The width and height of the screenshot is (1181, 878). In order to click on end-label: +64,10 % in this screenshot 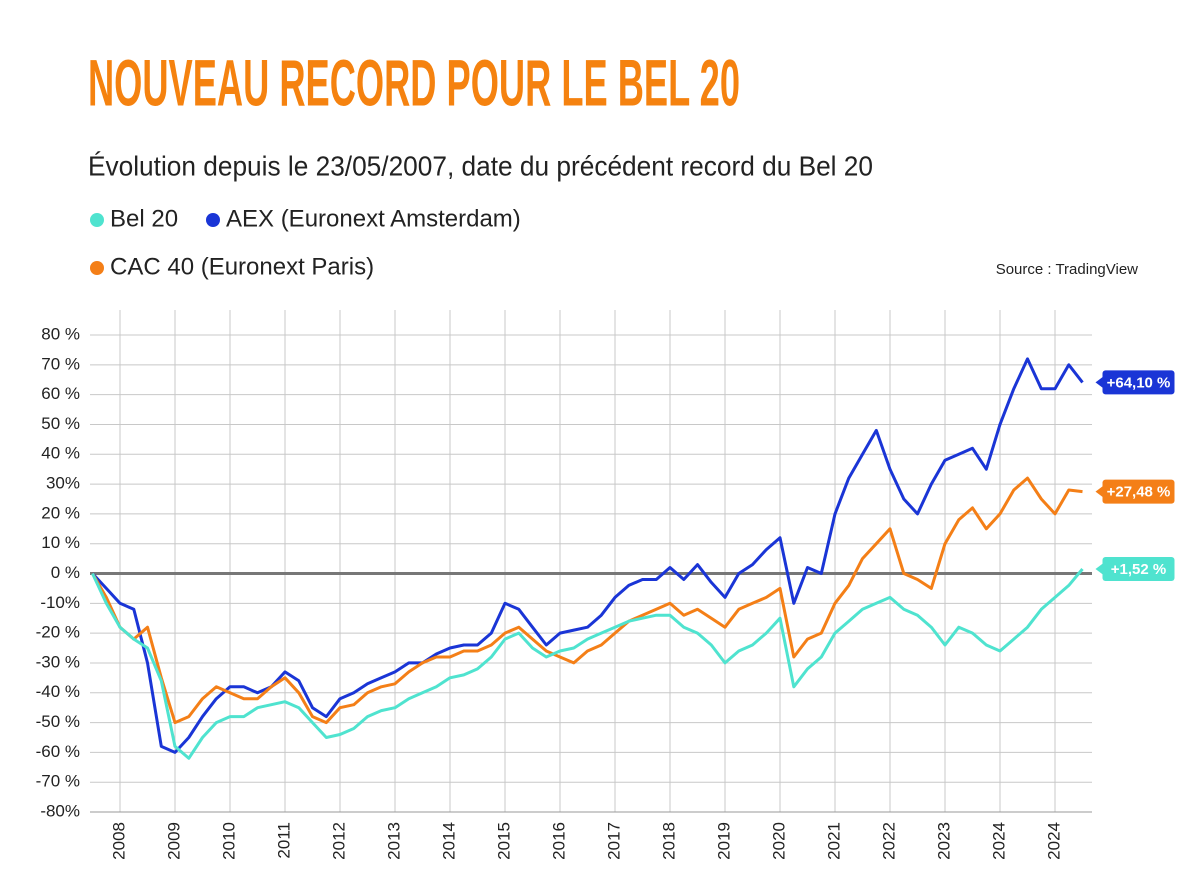, I will do `click(1139, 382)`.